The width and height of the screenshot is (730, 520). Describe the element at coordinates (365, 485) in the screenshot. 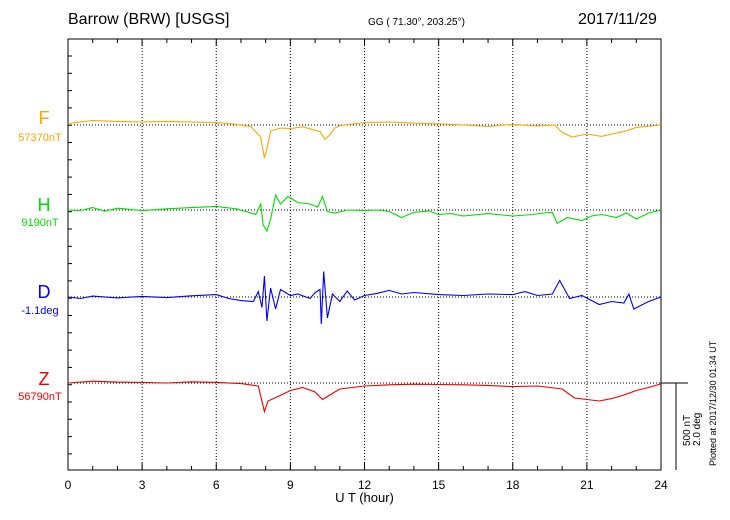

I see `x-tick-label: 12` at that location.